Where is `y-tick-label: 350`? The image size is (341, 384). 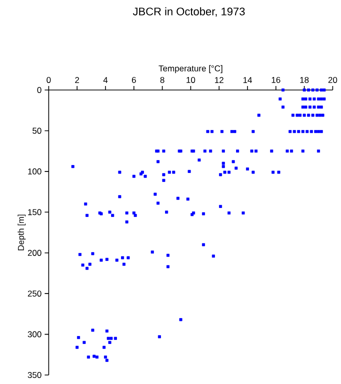
y-tick-label: 350 is located at coordinates (35, 375).